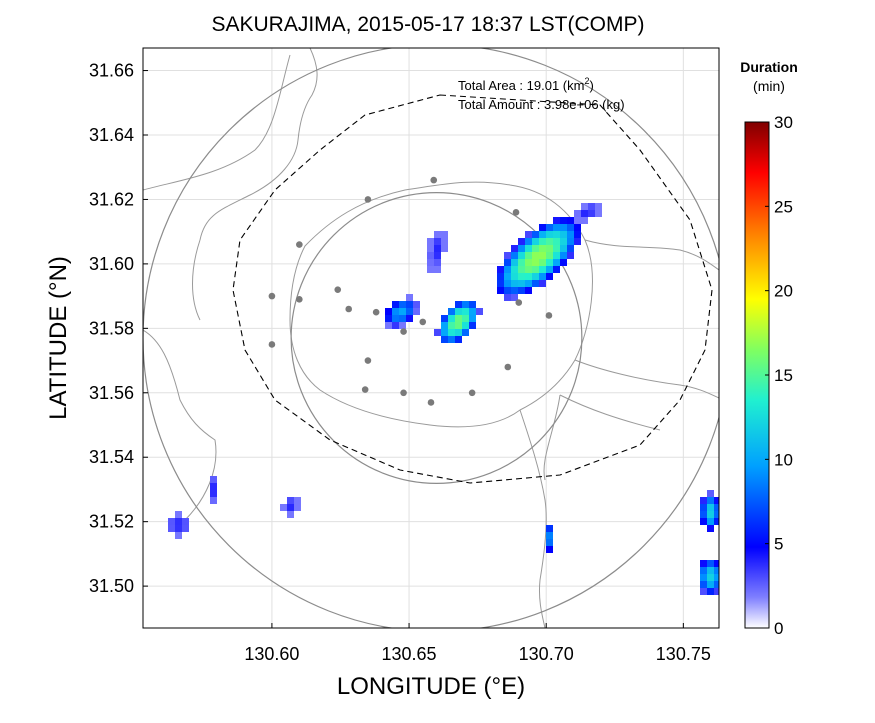 The width and height of the screenshot is (875, 723). What do you see at coordinates (778, 628) in the screenshot?
I see `colorbar-tick-label: 0` at bounding box center [778, 628].